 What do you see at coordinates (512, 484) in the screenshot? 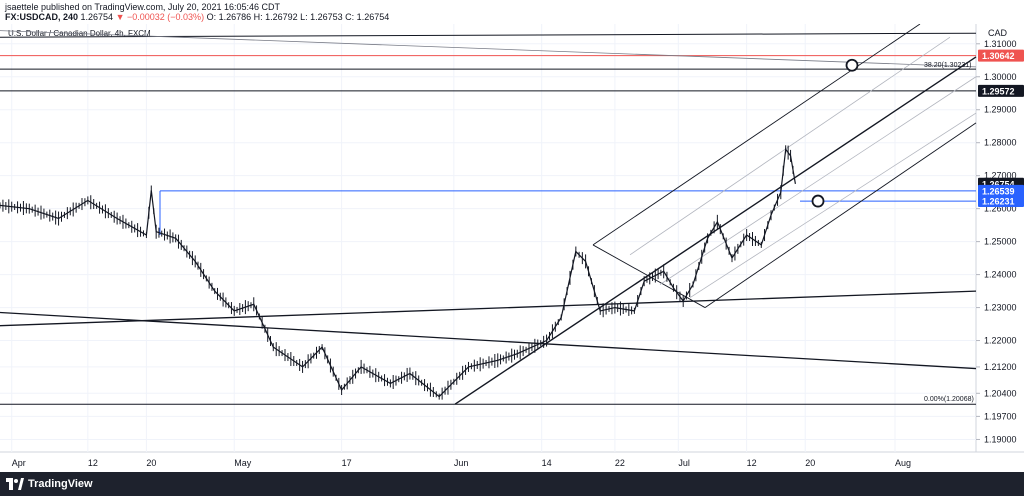
I see `footer-bar: TradingView` at bounding box center [512, 484].